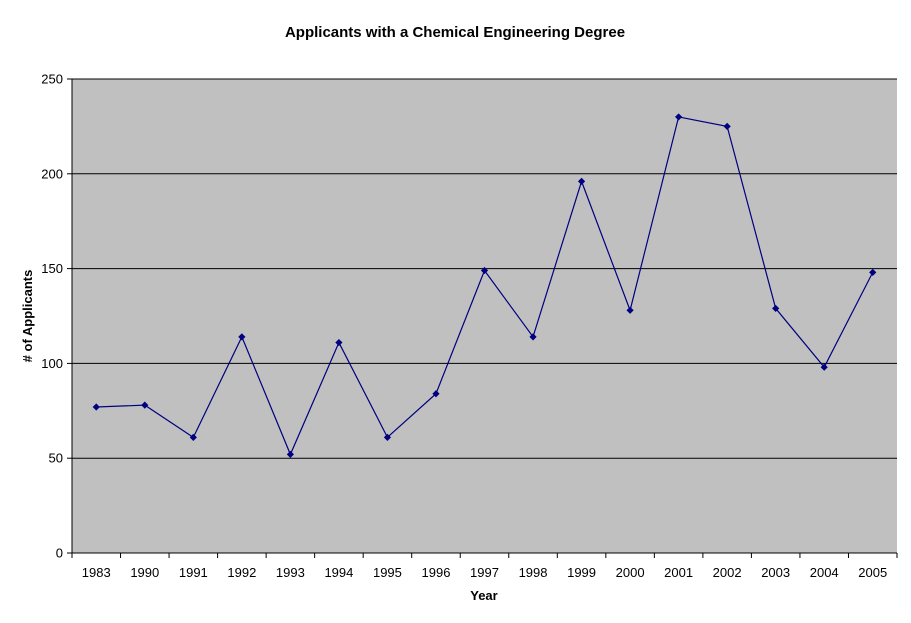 The image size is (911, 623). Describe the element at coordinates (290, 572) in the screenshot. I see `x-tick-label: 1993` at that location.